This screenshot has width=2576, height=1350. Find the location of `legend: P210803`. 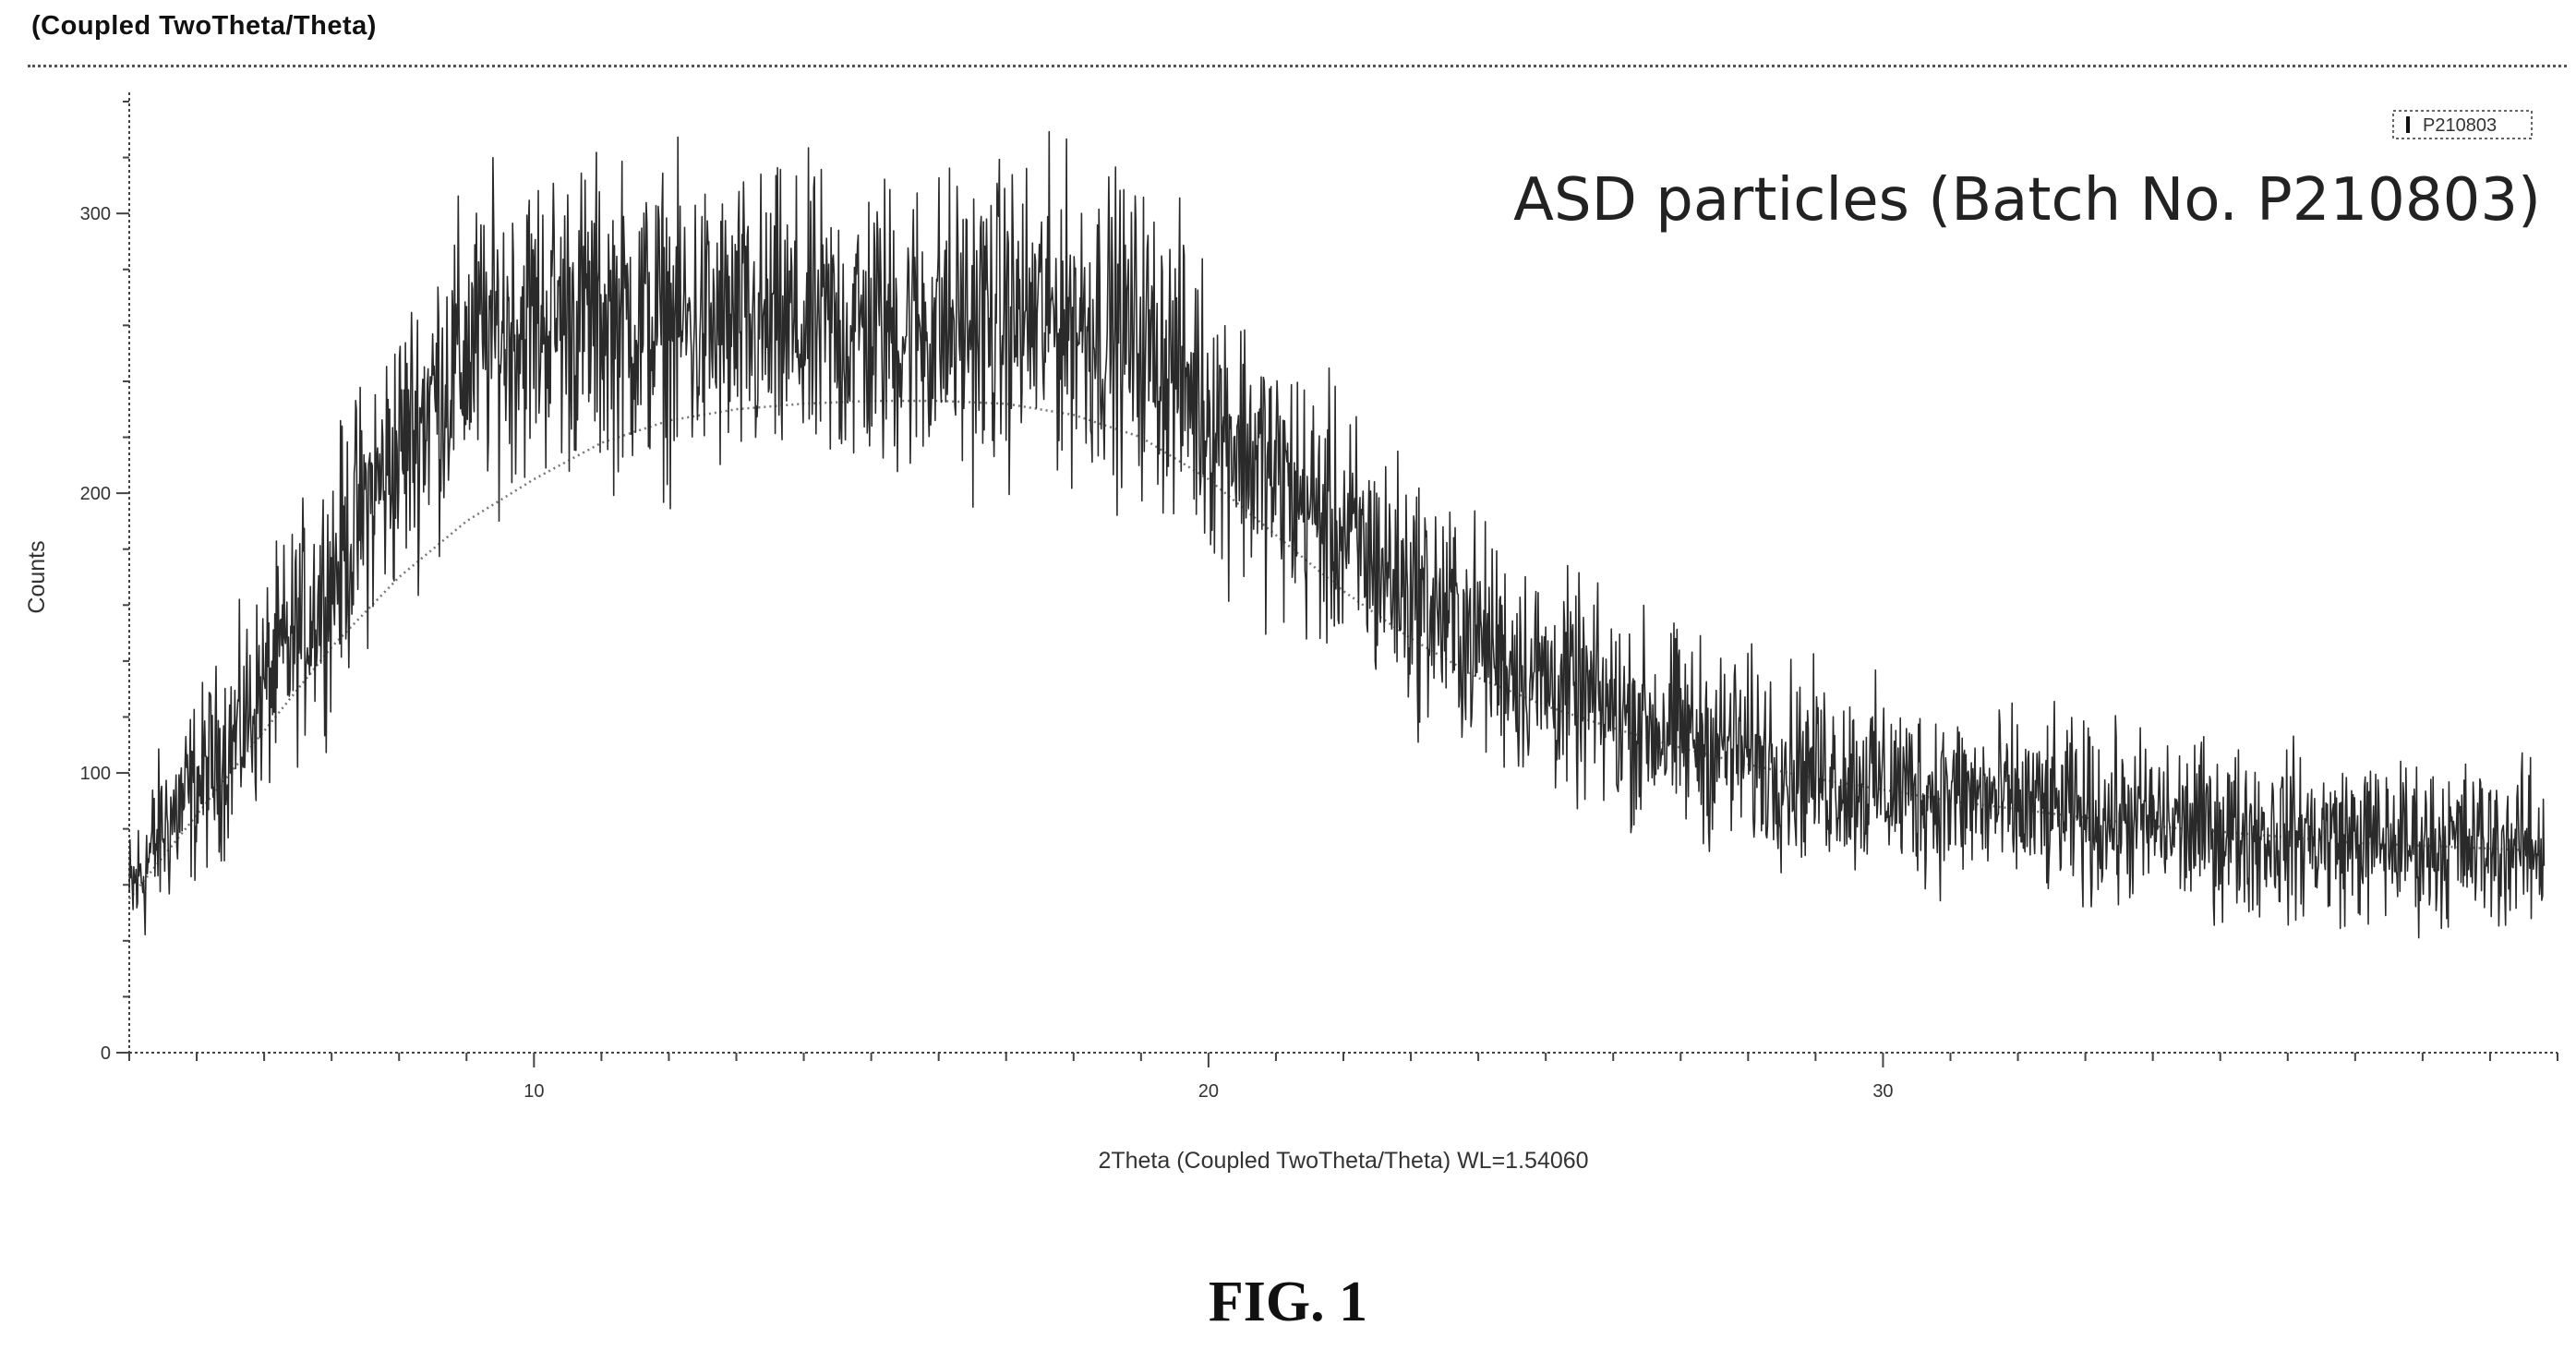

legend: P210803 is located at coordinates (2462, 124).